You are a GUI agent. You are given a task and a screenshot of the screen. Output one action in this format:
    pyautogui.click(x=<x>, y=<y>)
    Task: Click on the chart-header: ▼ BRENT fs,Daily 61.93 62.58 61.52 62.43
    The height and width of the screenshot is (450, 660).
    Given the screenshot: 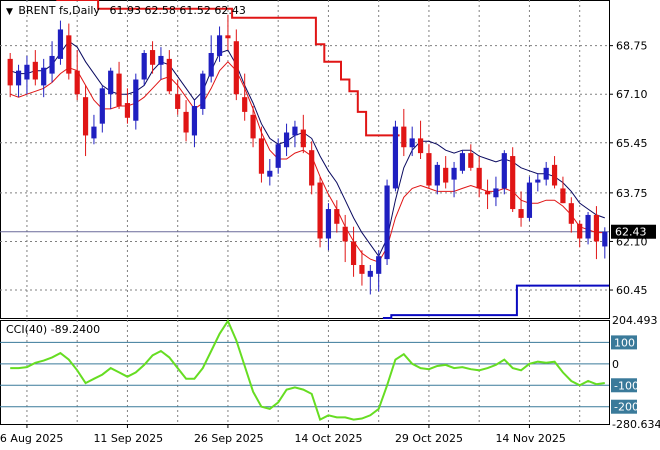 What is the action you would take?
    pyautogui.click(x=126, y=10)
    